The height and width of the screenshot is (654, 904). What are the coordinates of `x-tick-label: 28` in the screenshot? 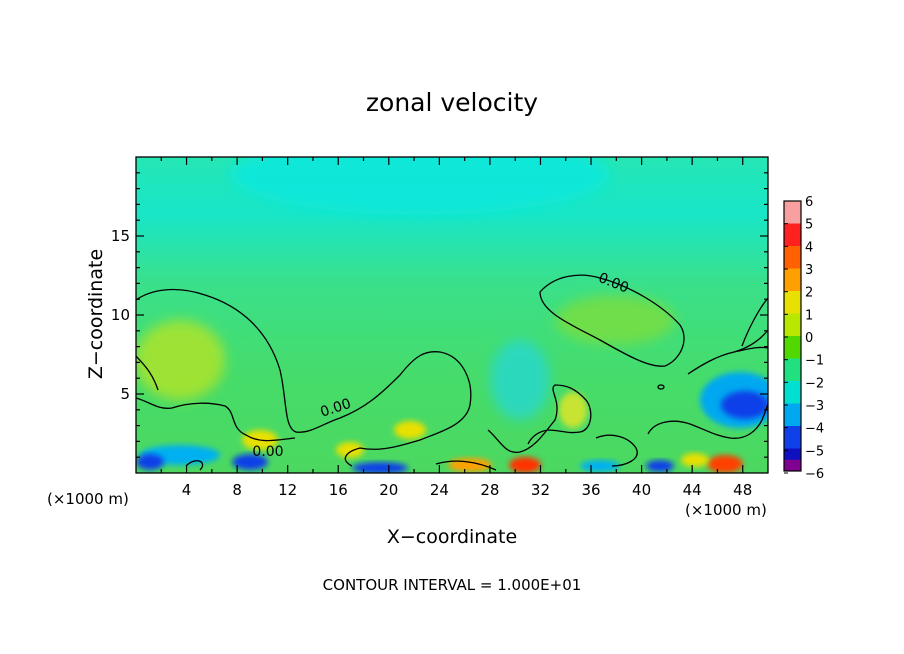 It's located at (489, 490).